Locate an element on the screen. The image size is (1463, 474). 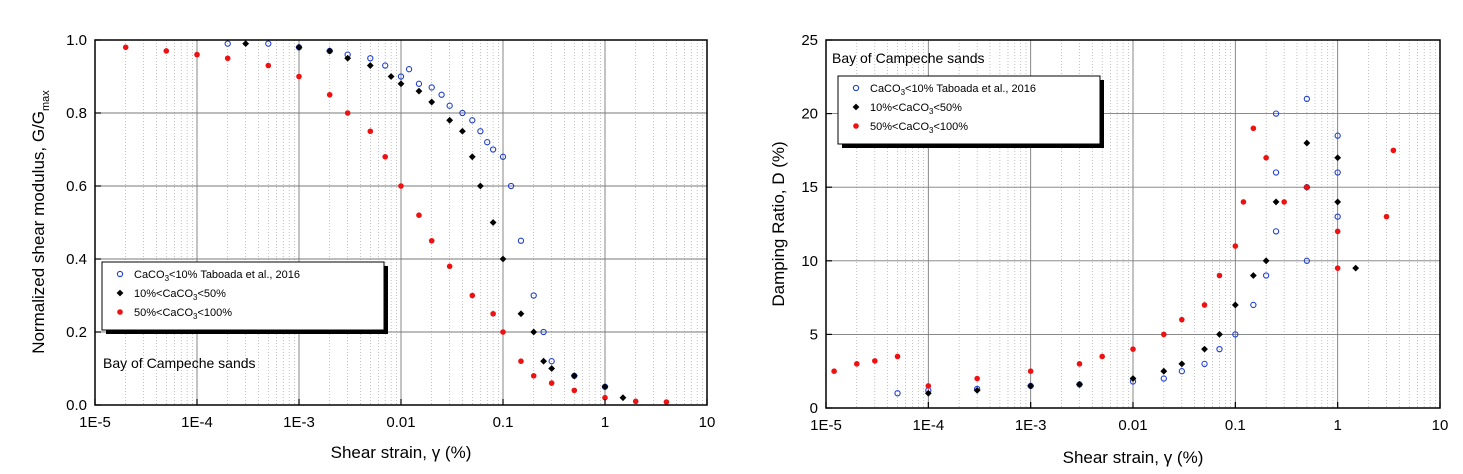
y-tick-label: 0 is located at coordinates (814, 408).